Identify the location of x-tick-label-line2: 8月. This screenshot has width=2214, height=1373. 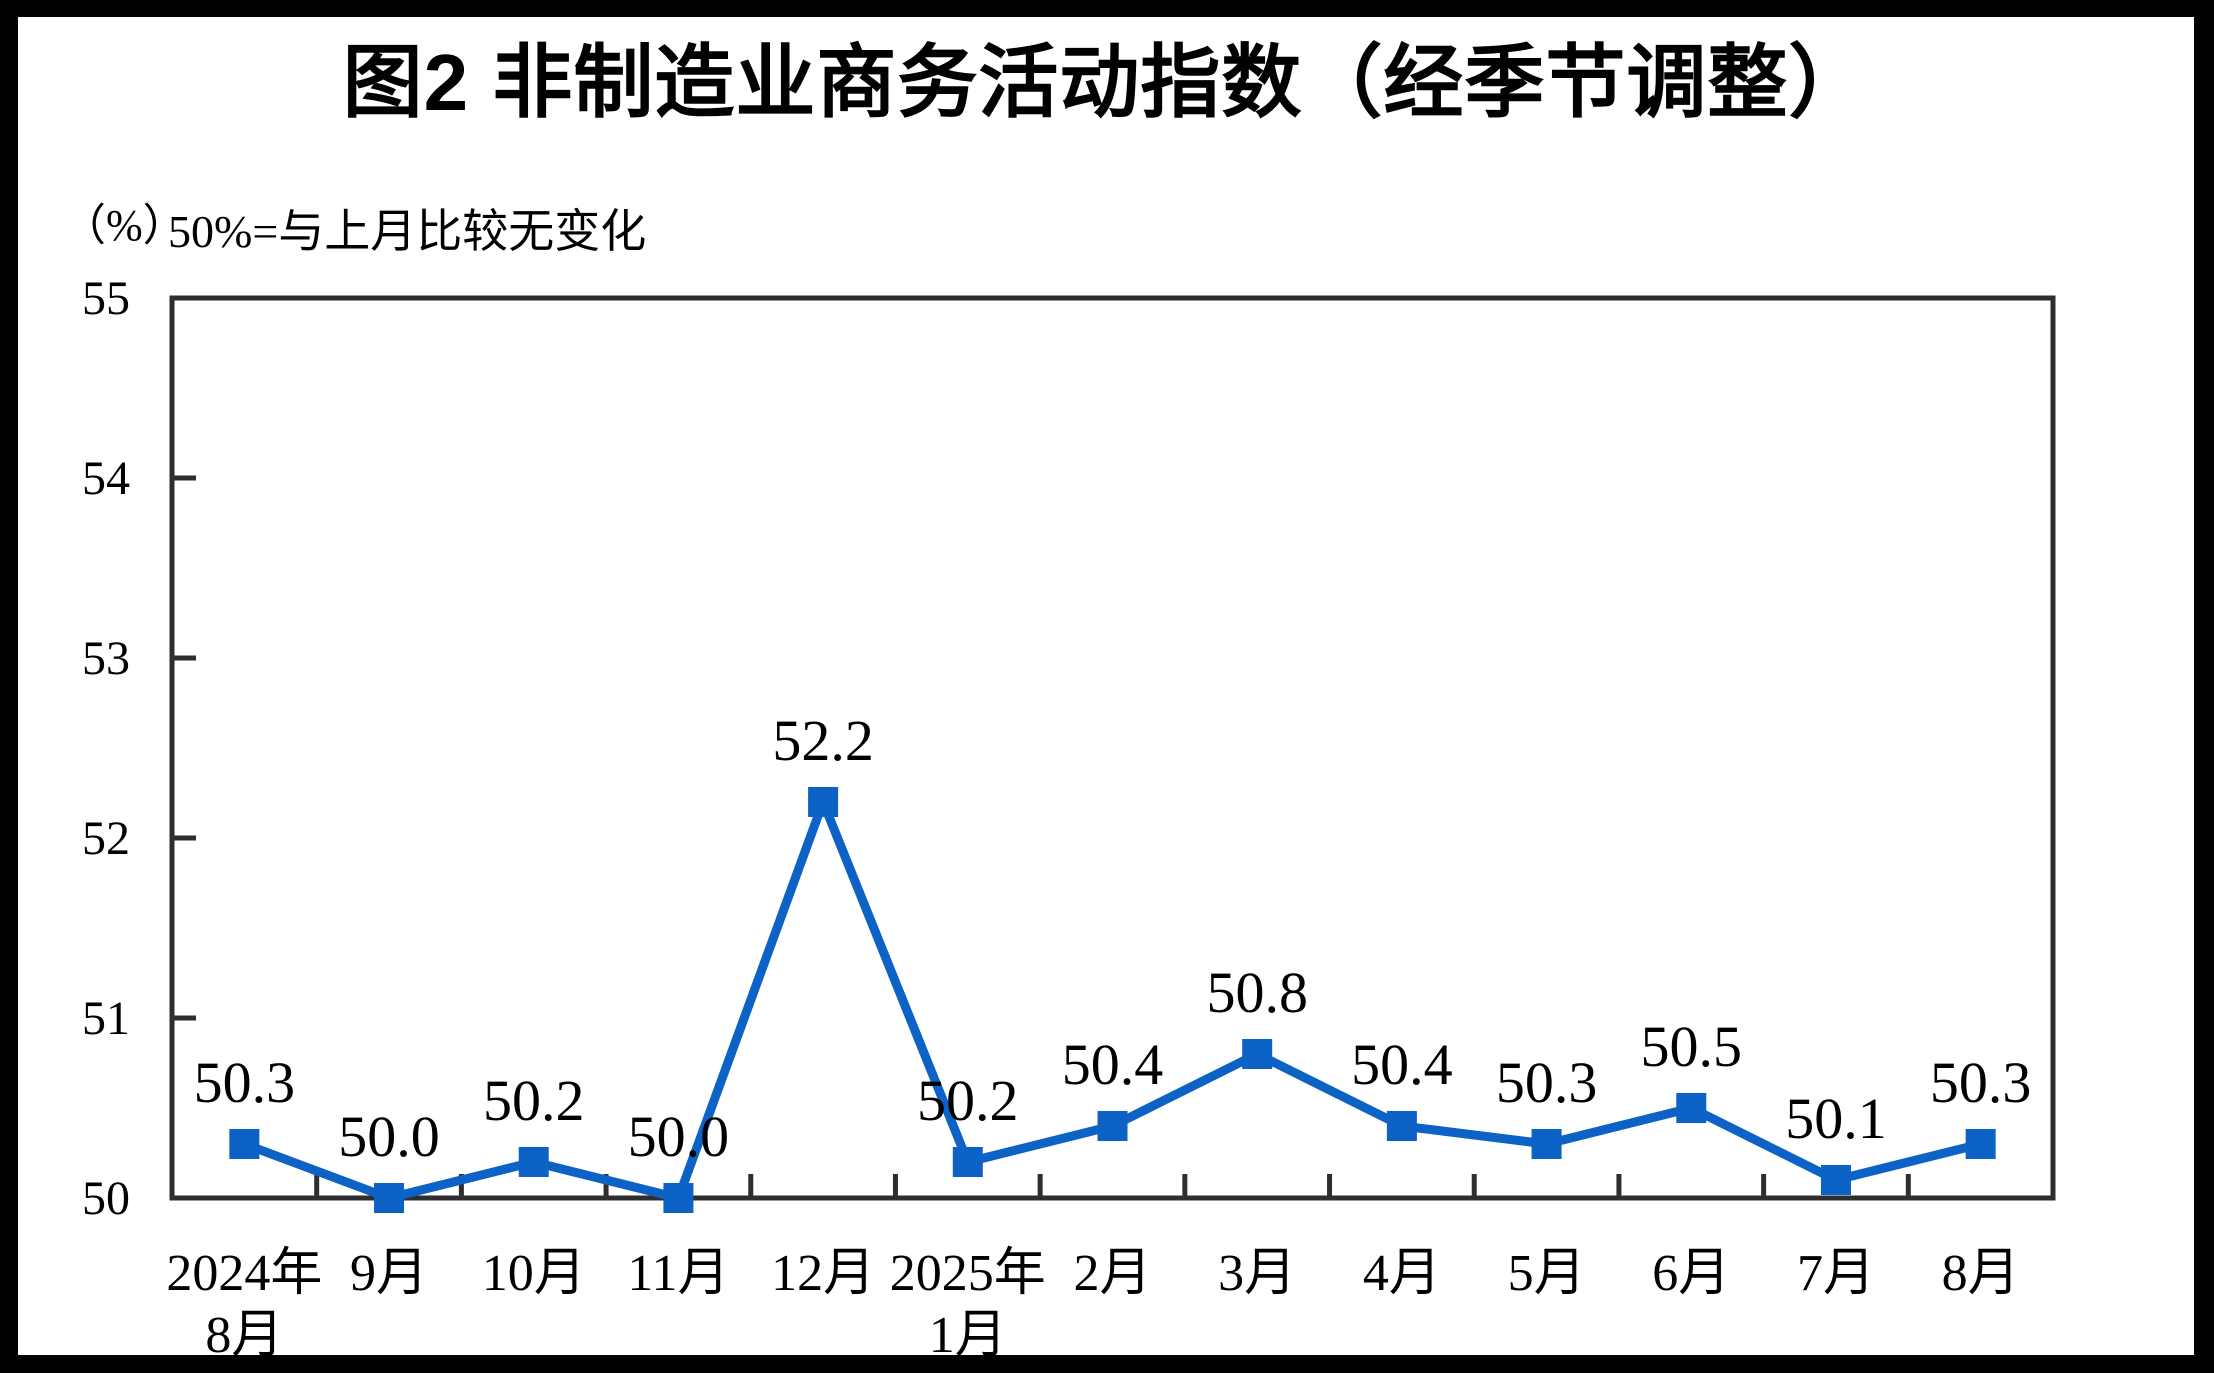
(244, 1331).